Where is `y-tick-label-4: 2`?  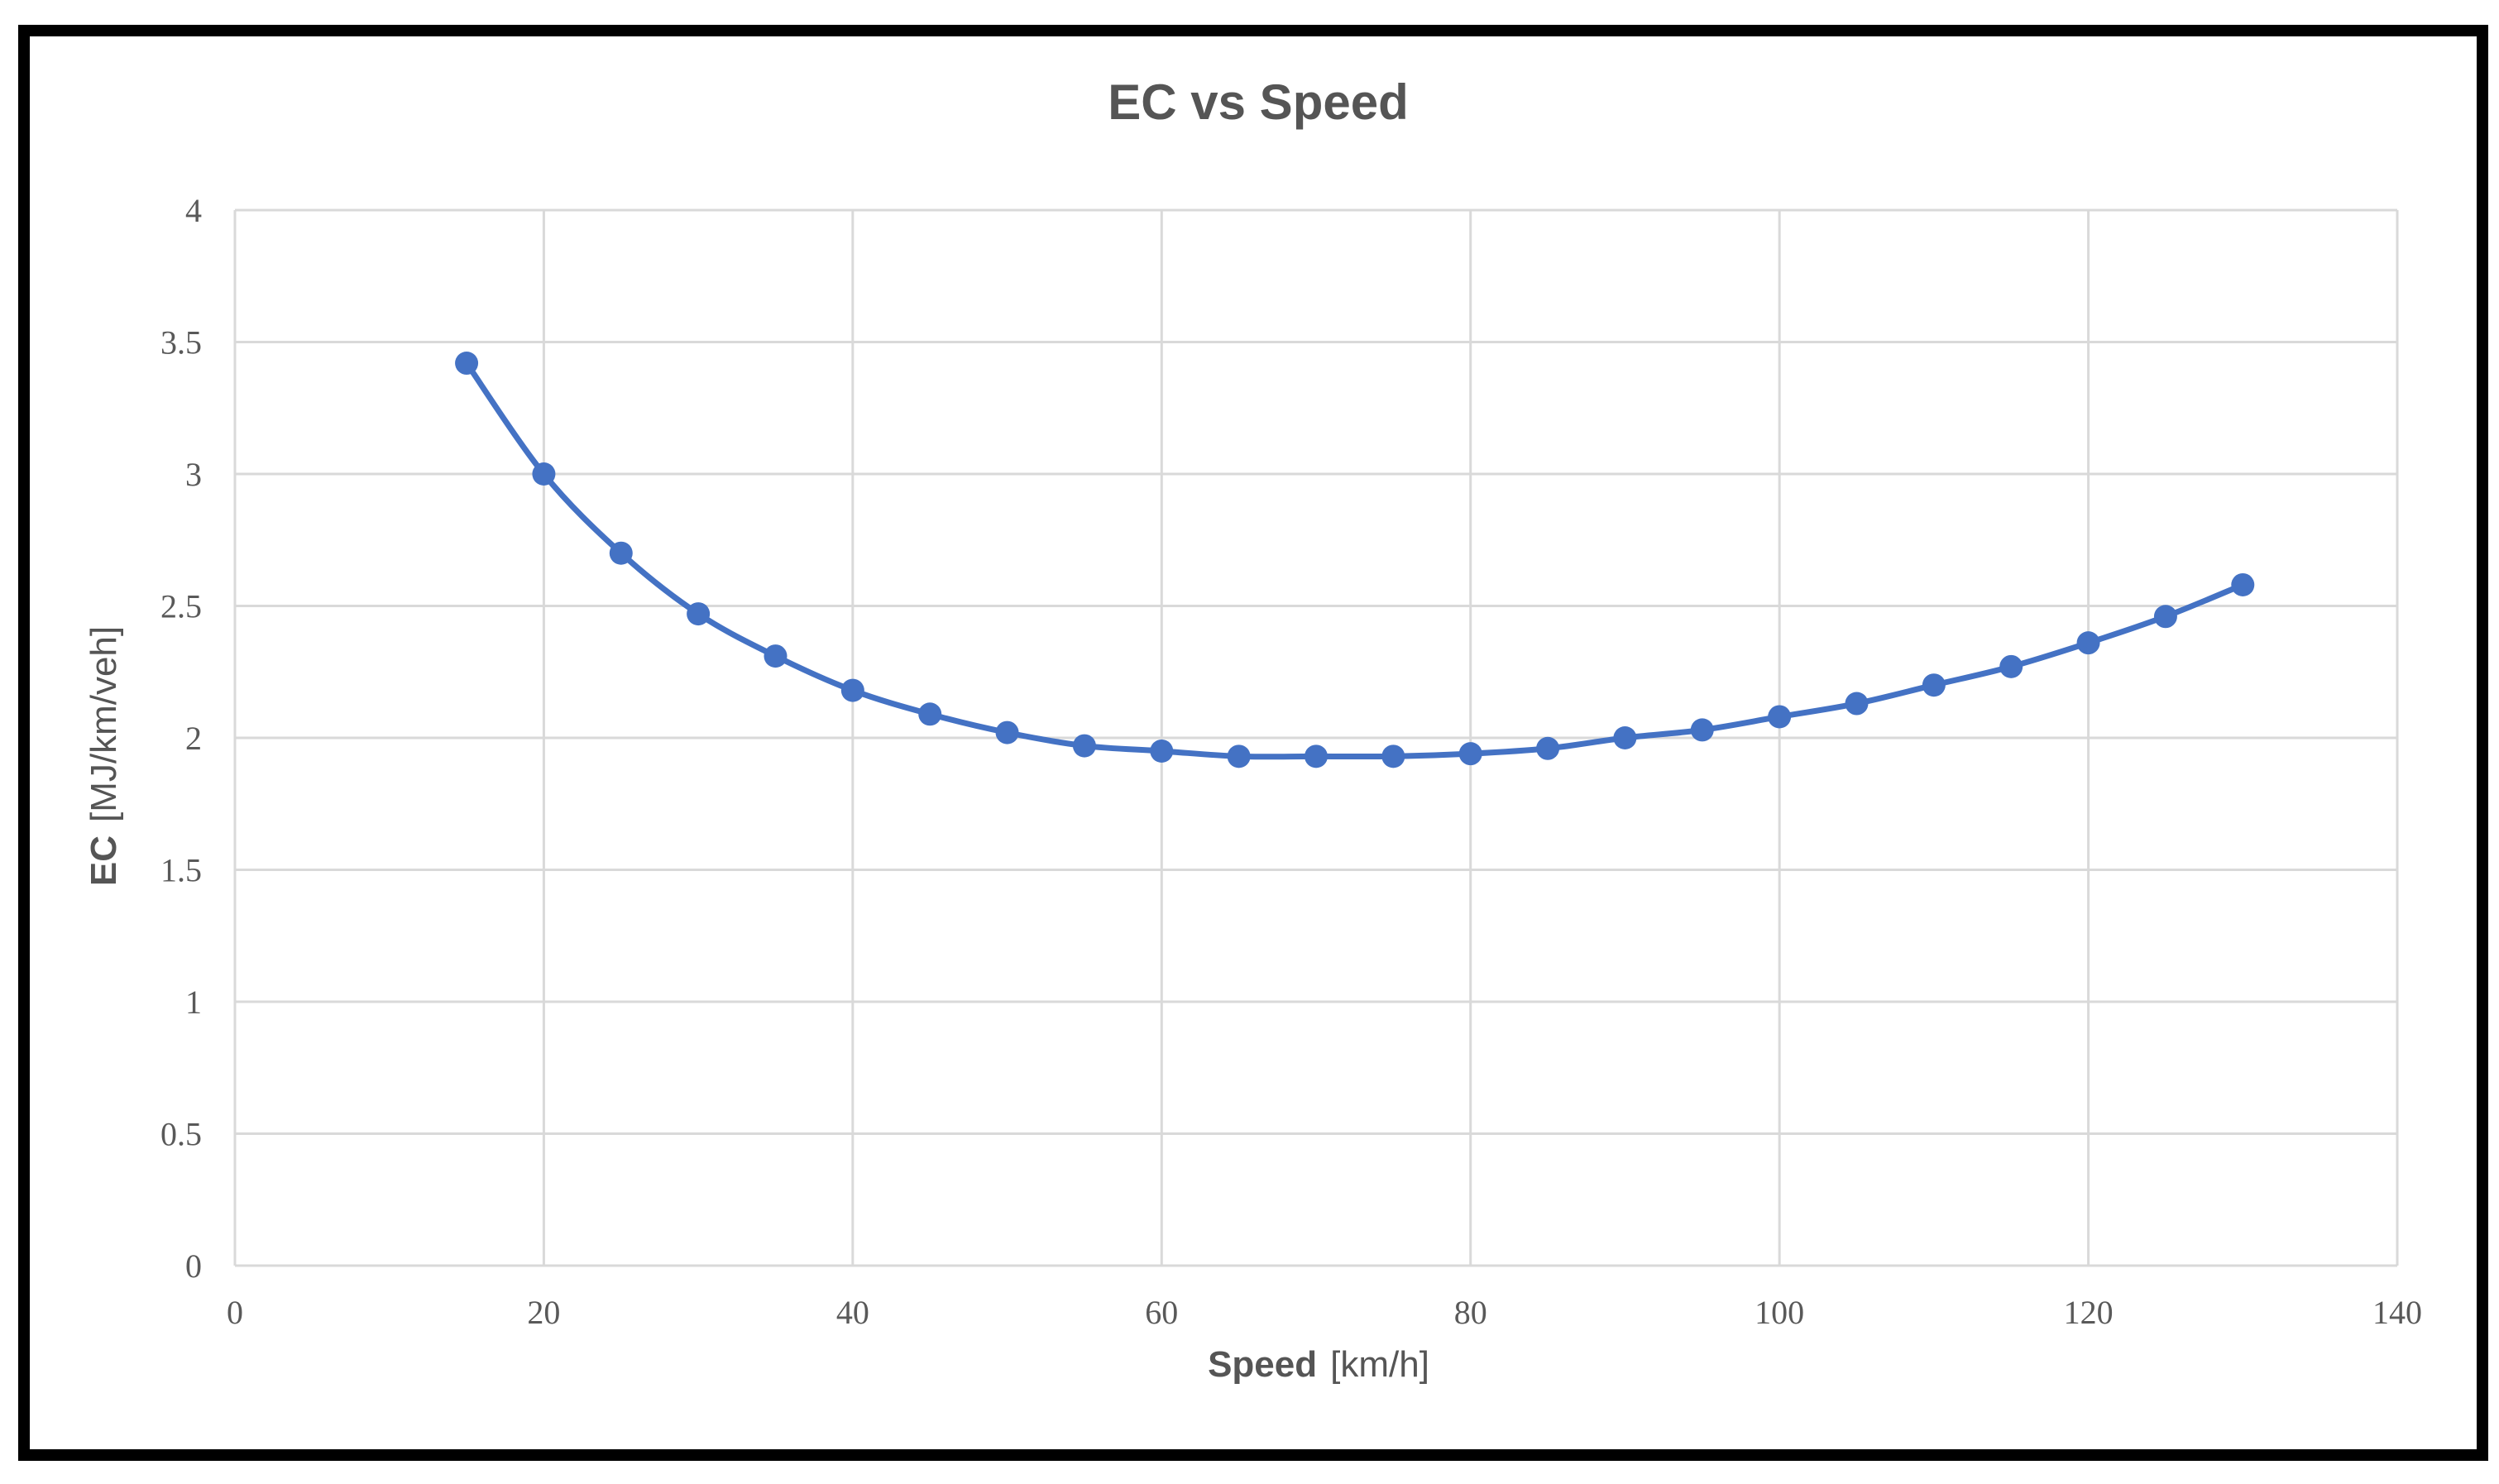 y-tick-label-4: 2 is located at coordinates (193, 738).